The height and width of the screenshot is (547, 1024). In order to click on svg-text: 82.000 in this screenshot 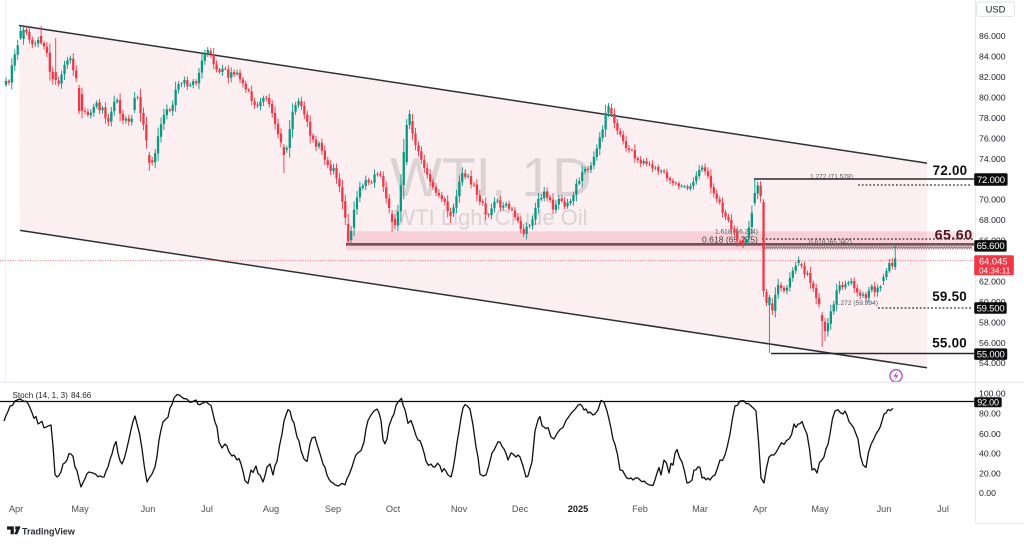, I will do `click(992, 77)`.